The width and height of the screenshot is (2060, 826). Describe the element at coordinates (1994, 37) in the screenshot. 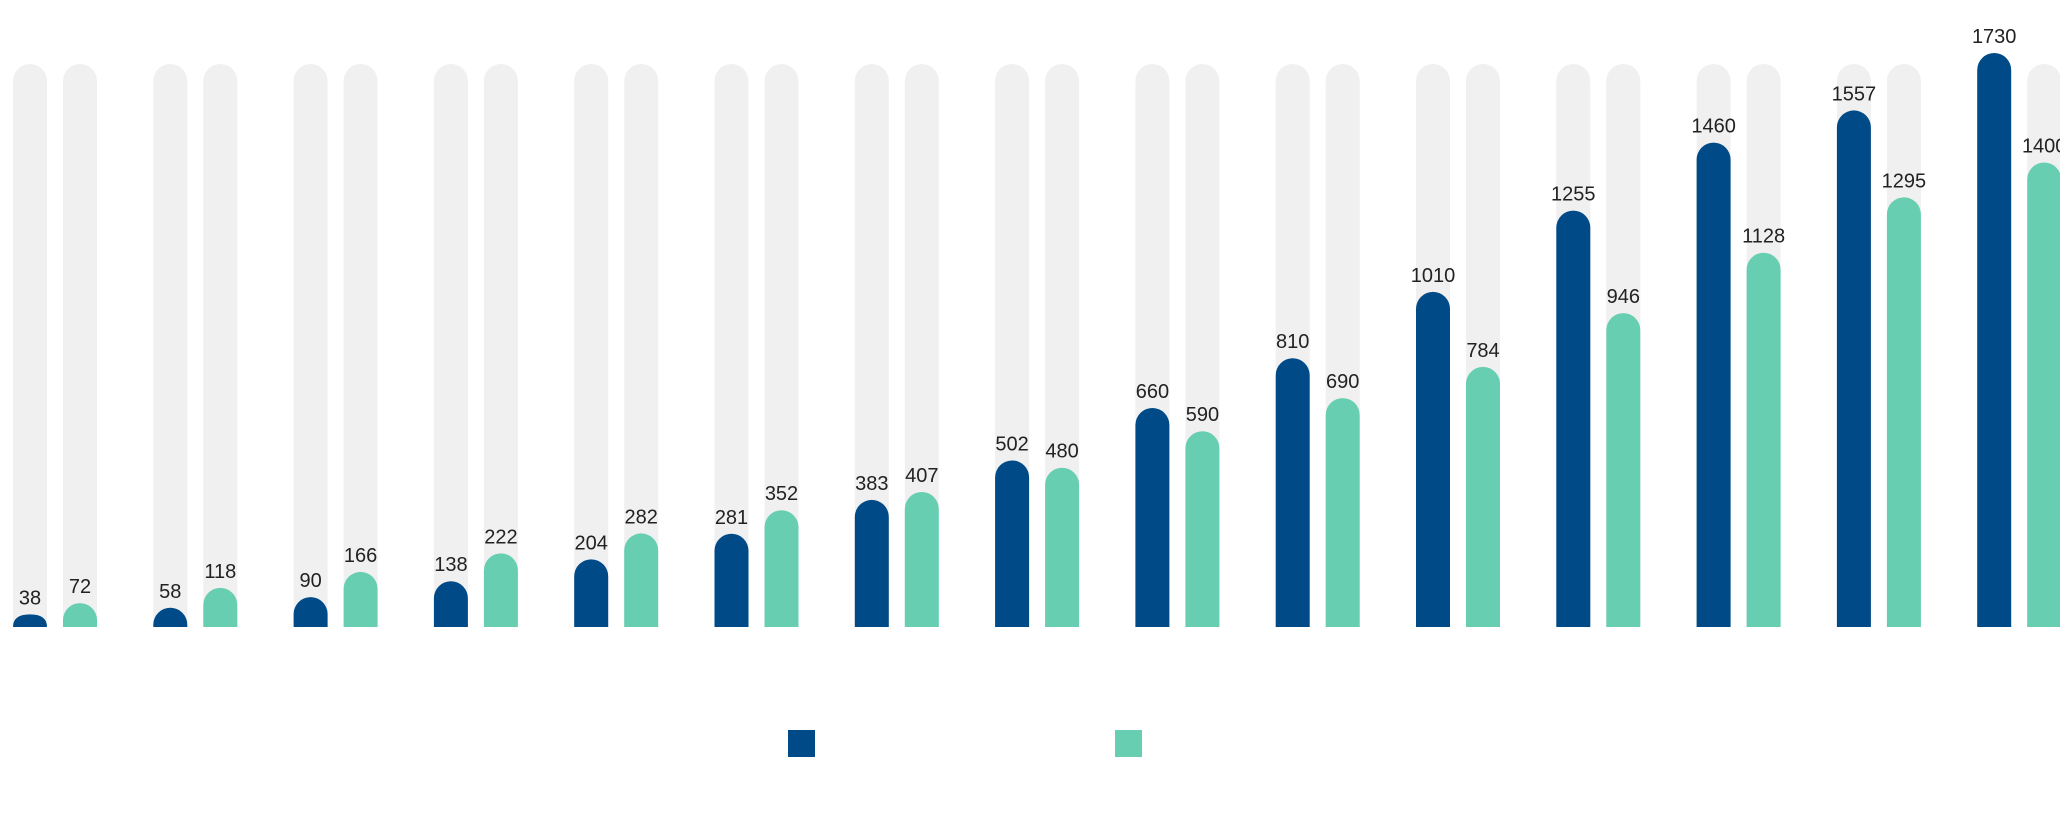

I see `data-label: 1730` at that location.